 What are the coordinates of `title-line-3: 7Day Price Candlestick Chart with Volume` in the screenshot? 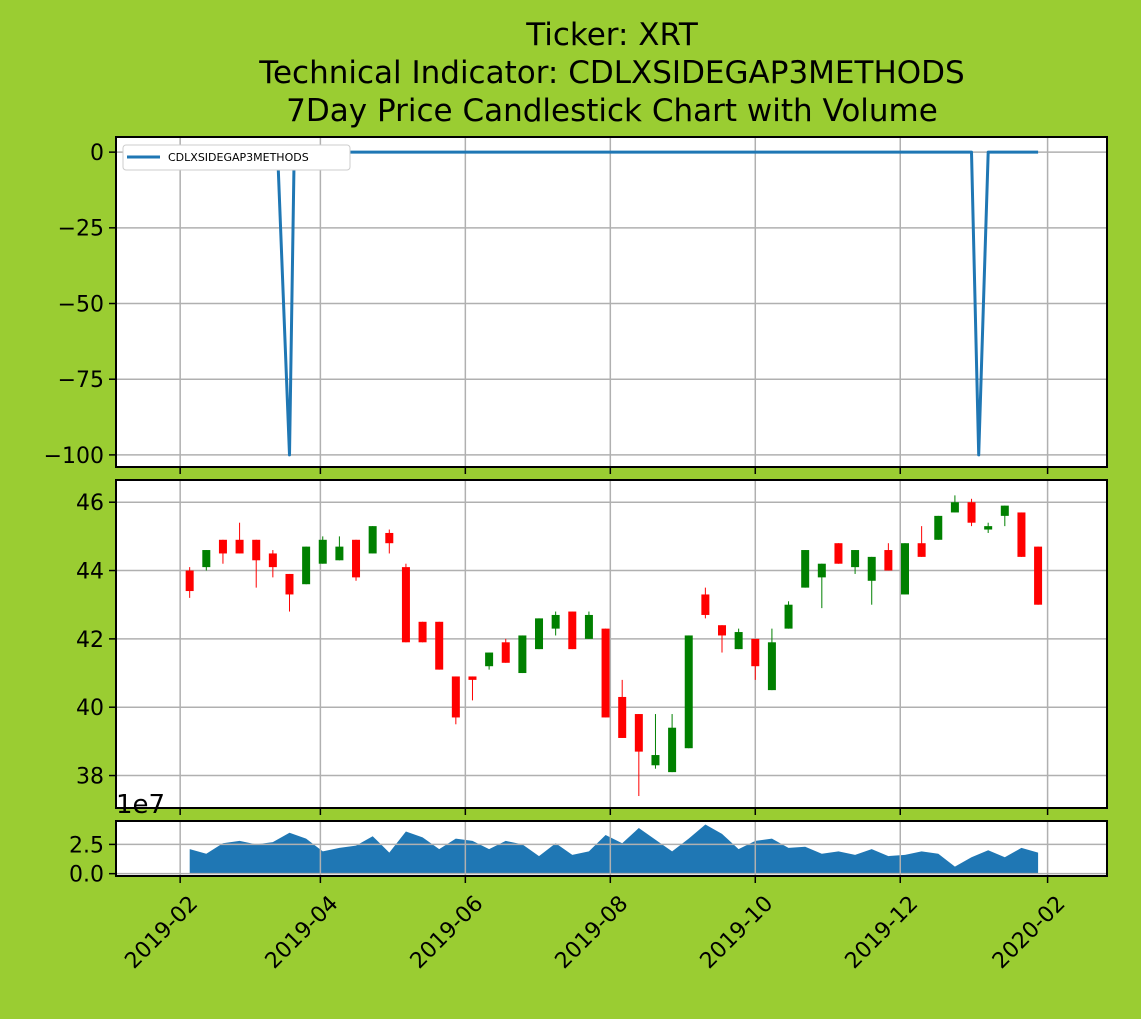 It's located at (612, 111).